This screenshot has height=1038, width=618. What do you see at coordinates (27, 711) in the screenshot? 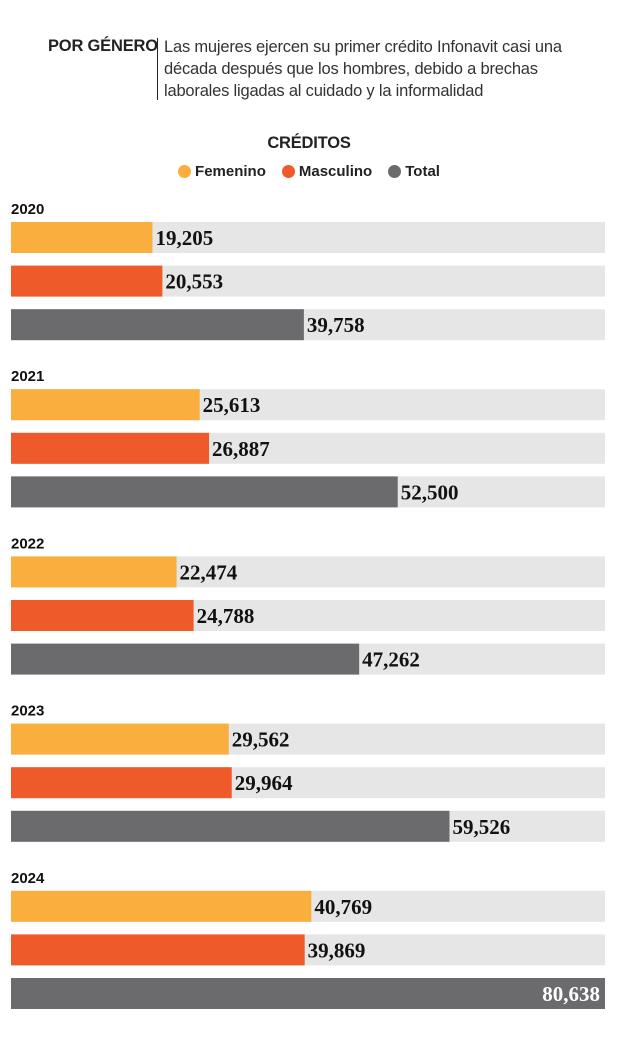
I see `year-label-2023: 2023` at bounding box center [27, 711].